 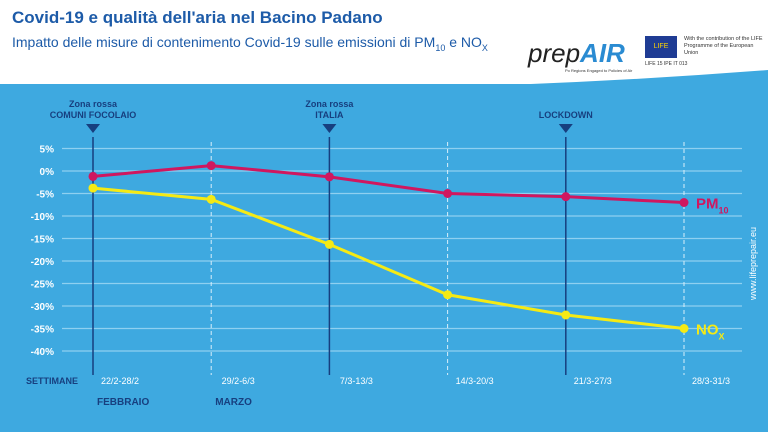 I want to click on y-tick-label: 0%, so click(x=47, y=172).